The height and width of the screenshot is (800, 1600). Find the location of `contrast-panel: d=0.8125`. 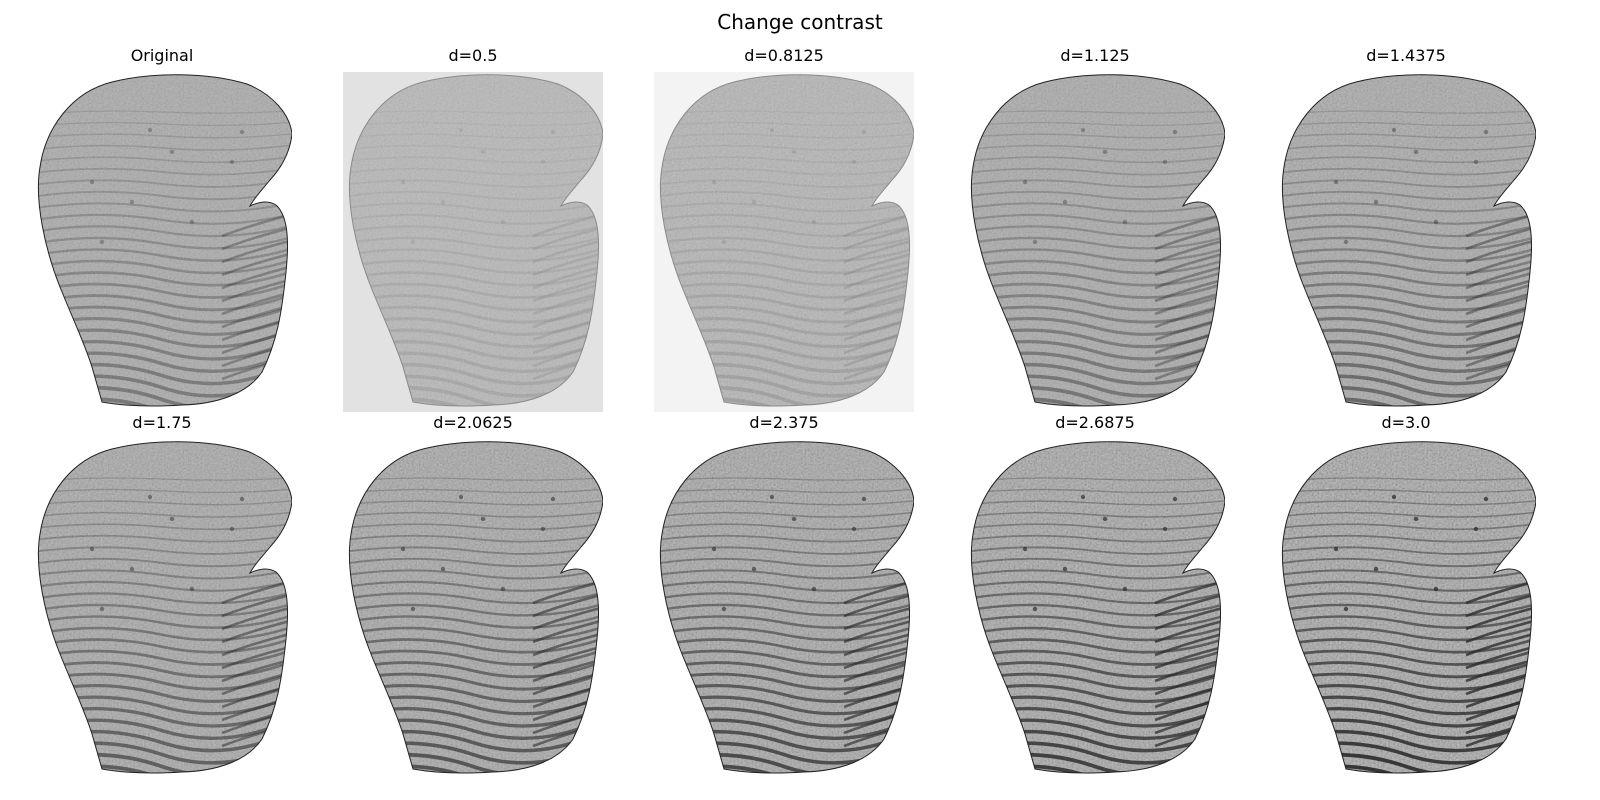

contrast-panel: d=0.8125 is located at coordinates (784, 234).